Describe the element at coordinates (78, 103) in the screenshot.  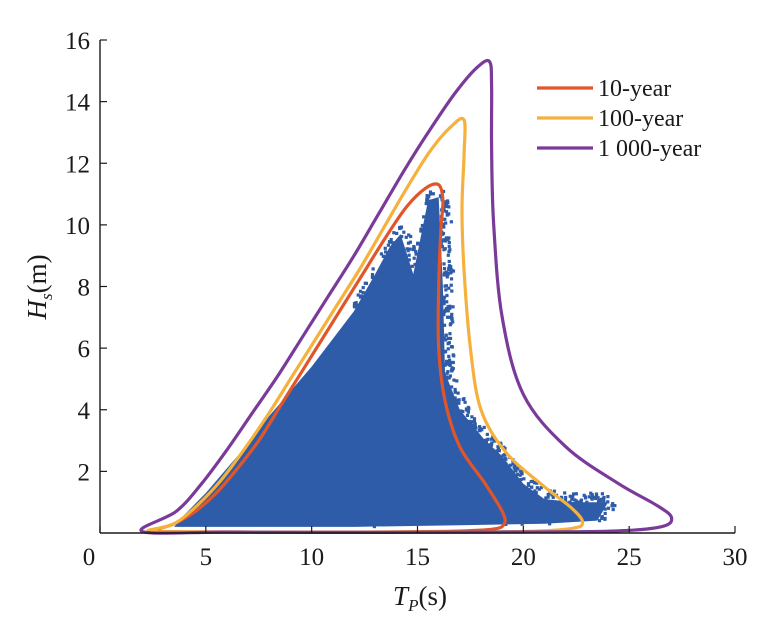
I see `y-tick-label: 14` at that location.